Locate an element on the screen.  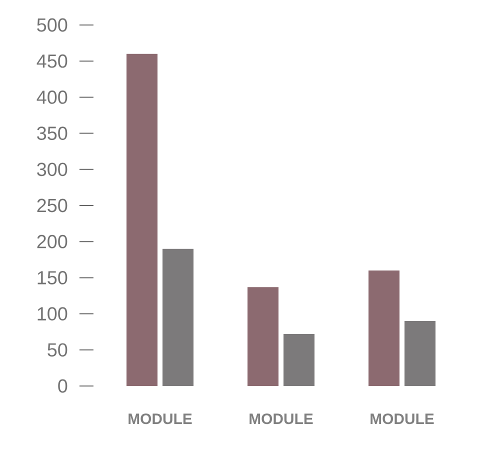
y-tick-label: 100 is located at coordinates (53, 314).